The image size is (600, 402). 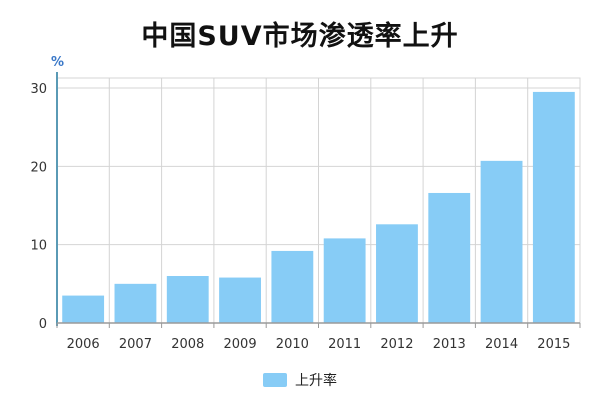 What do you see at coordinates (316, 381) in the screenshot?
I see `legend-label: 上升率` at bounding box center [316, 381].